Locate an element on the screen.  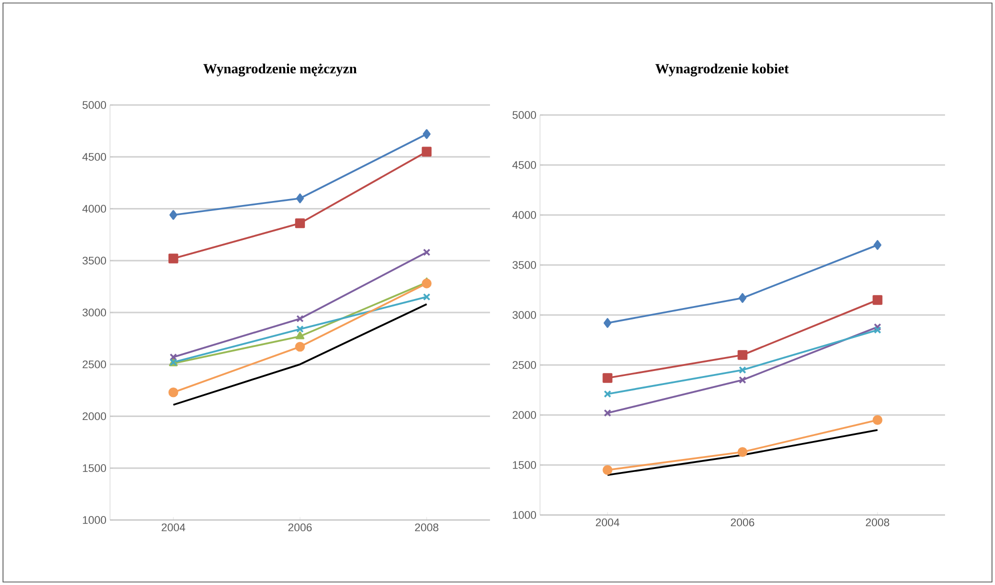
chart-title: Wynagrodzenie kobiet is located at coordinates (722, 70).